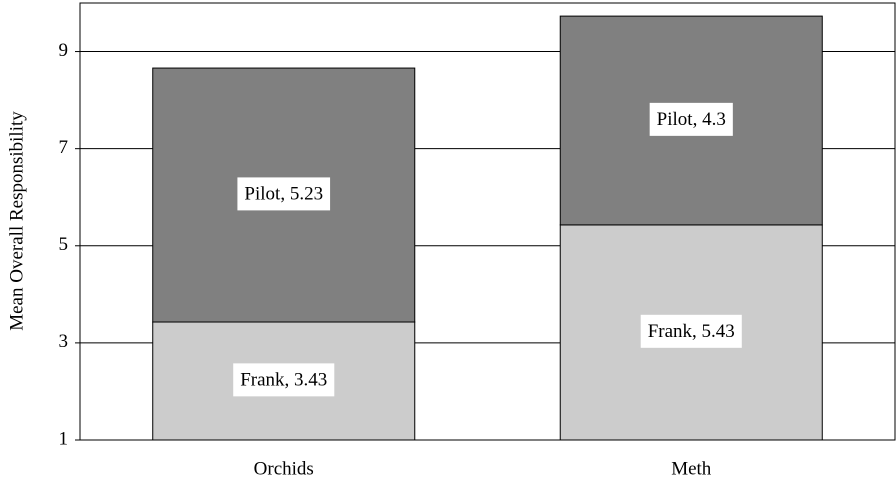 Image resolution: width=896 pixels, height=483 pixels. I want to click on data-label: Pilot, 4.3, so click(691, 119).